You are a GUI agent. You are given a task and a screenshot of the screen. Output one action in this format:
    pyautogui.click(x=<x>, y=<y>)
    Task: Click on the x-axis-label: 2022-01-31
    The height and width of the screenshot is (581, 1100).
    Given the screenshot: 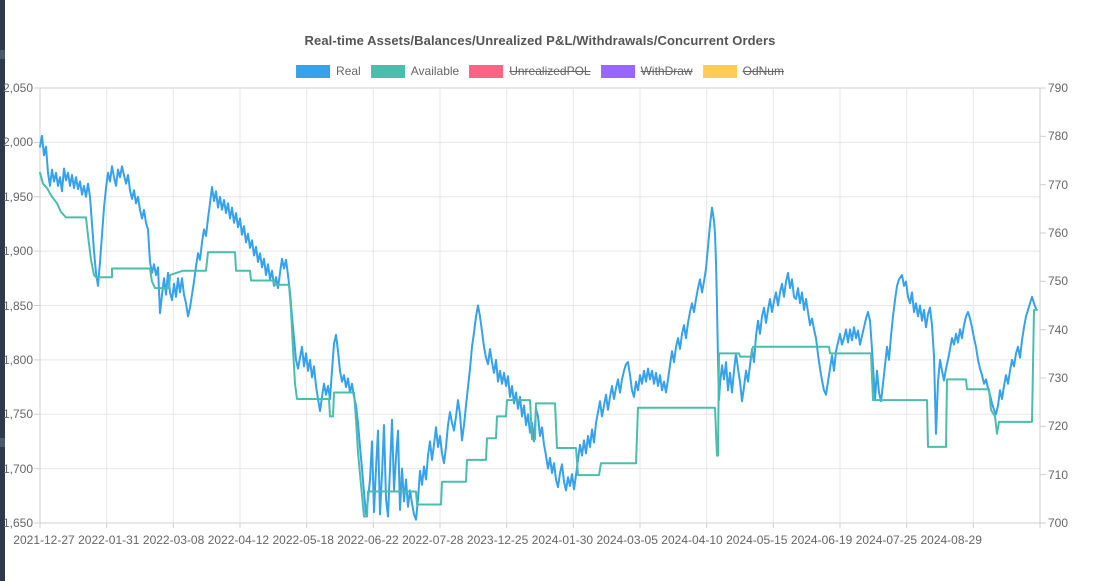 What is the action you would take?
    pyautogui.click(x=109, y=540)
    